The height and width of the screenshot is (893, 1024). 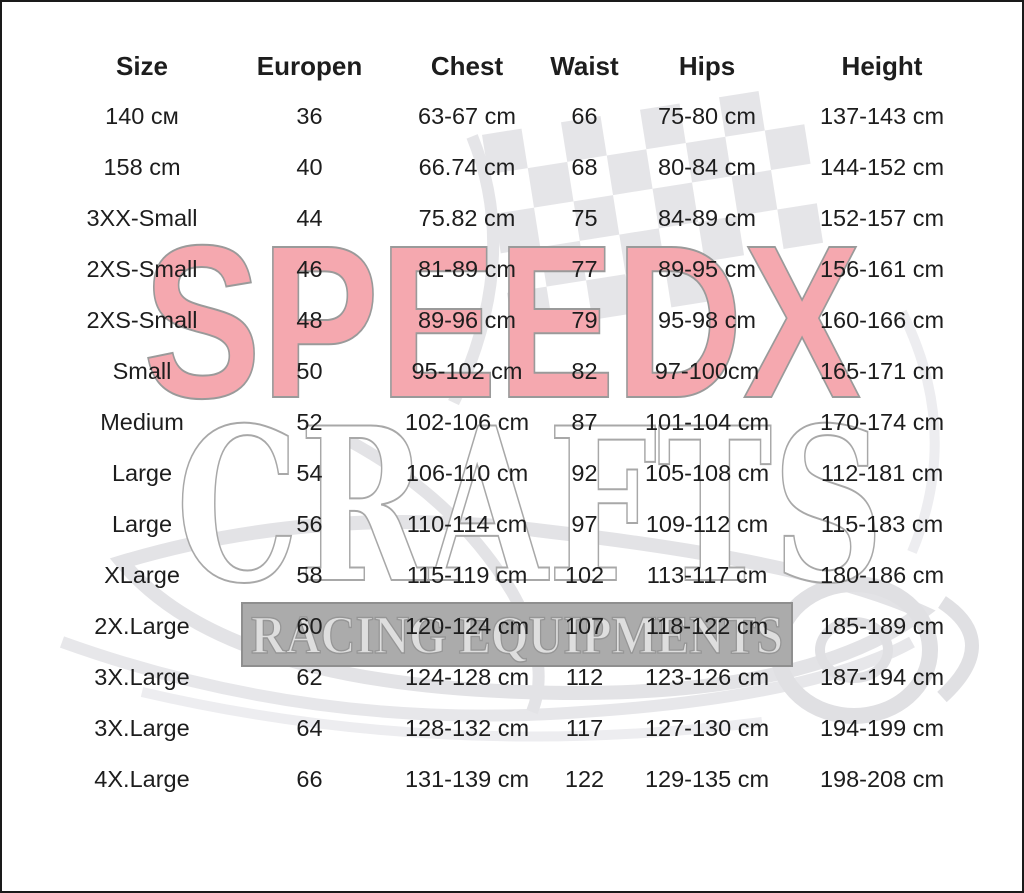 I want to click on table-cell: 77, so click(x=584, y=269).